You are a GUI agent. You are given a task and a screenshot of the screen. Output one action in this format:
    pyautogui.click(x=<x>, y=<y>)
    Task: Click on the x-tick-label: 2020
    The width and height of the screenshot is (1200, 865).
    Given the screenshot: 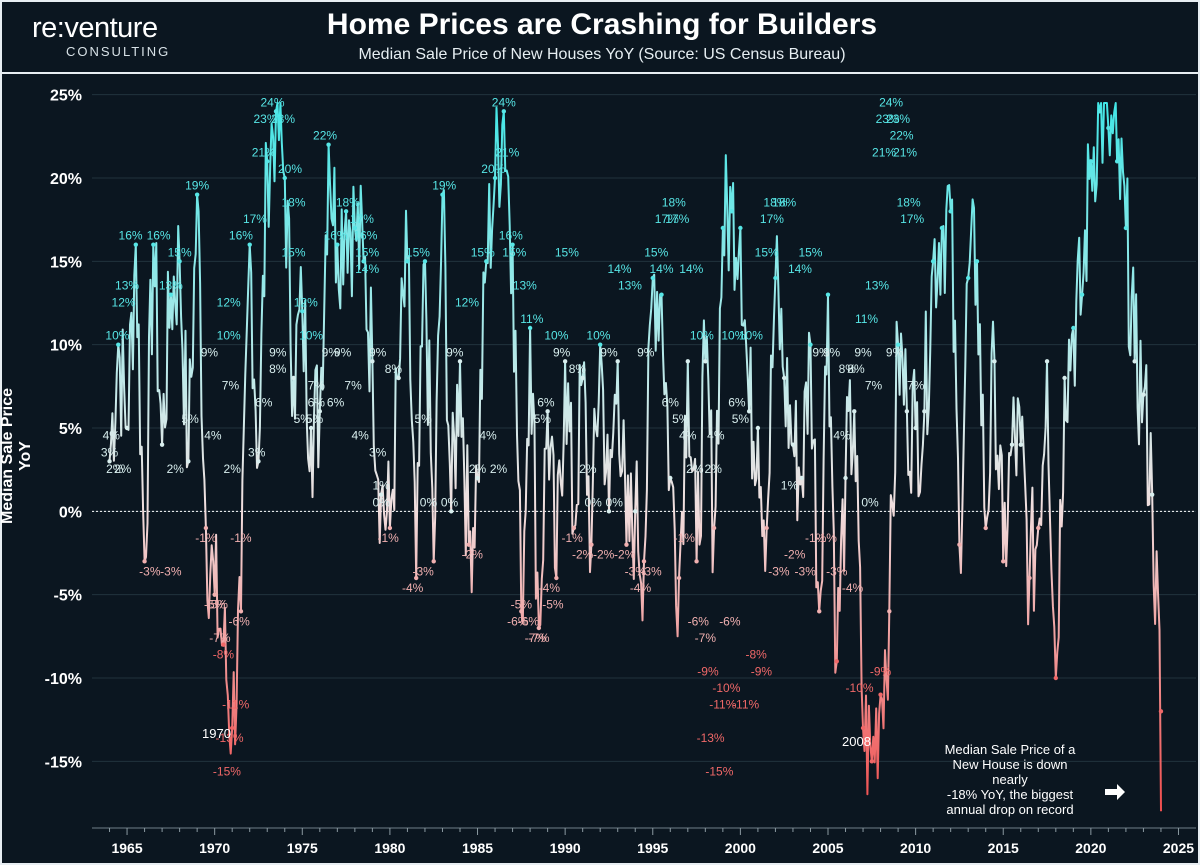 What is the action you would take?
    pyautogui.click(x=1090, y=848)
    